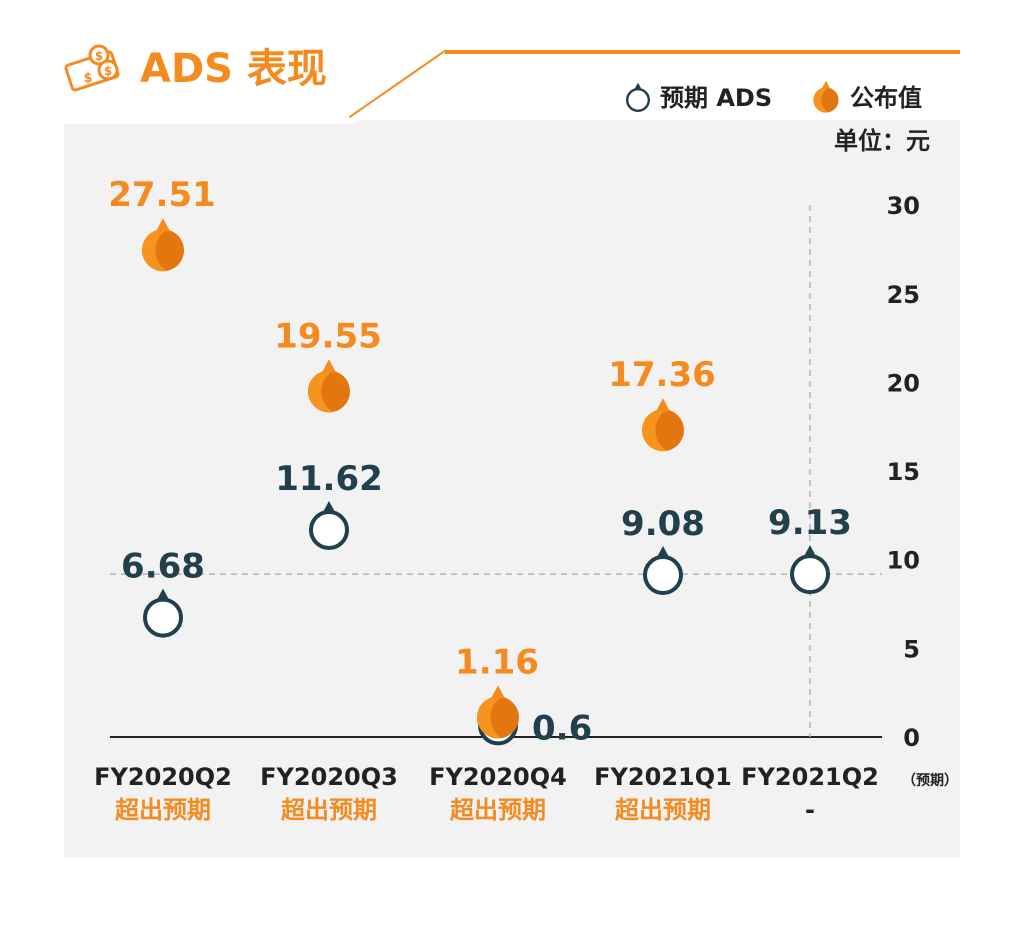  Describe the element at coordinates (911, 738) in the screenshot. I see `y-tick-label: 0` at that location.